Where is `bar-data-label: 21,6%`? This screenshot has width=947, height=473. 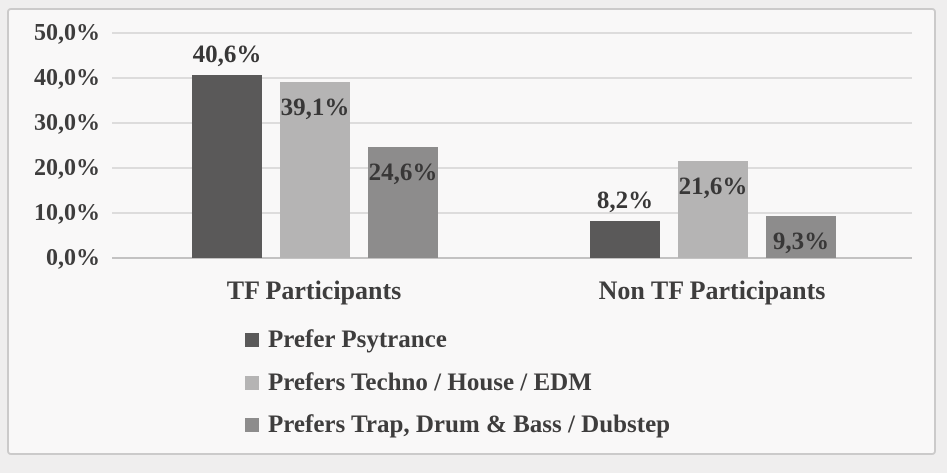 bar-data-label: 21,6% is located at coordinates (713, 186).